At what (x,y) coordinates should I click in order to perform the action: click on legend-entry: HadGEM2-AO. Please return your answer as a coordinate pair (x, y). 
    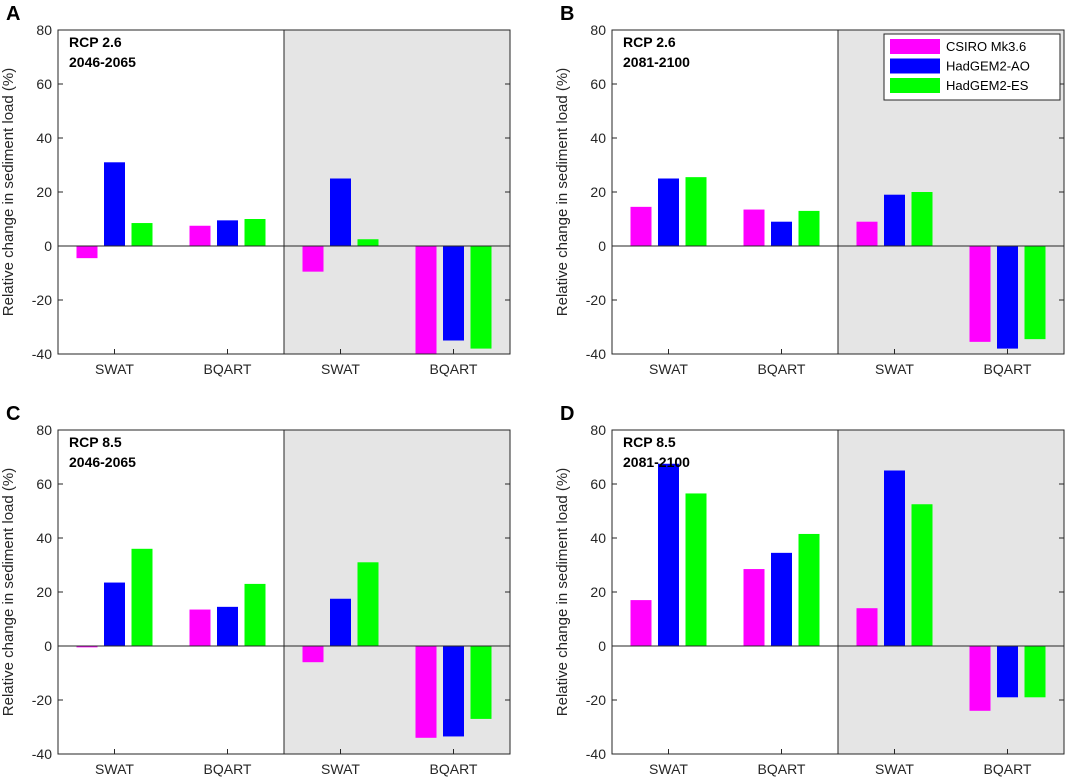
    Looking at the image, I should click on (988, 66).